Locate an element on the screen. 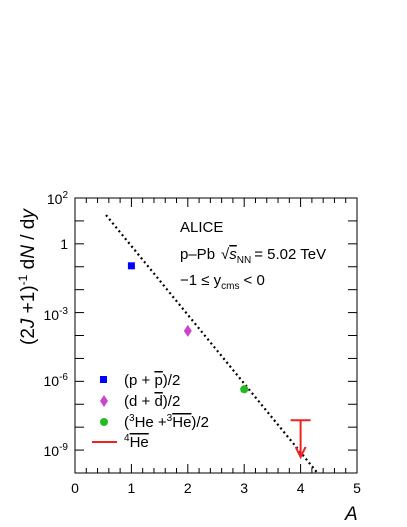 This screenshot has width=407, height=527. data-point-protons is located at coordinates (131, 266).